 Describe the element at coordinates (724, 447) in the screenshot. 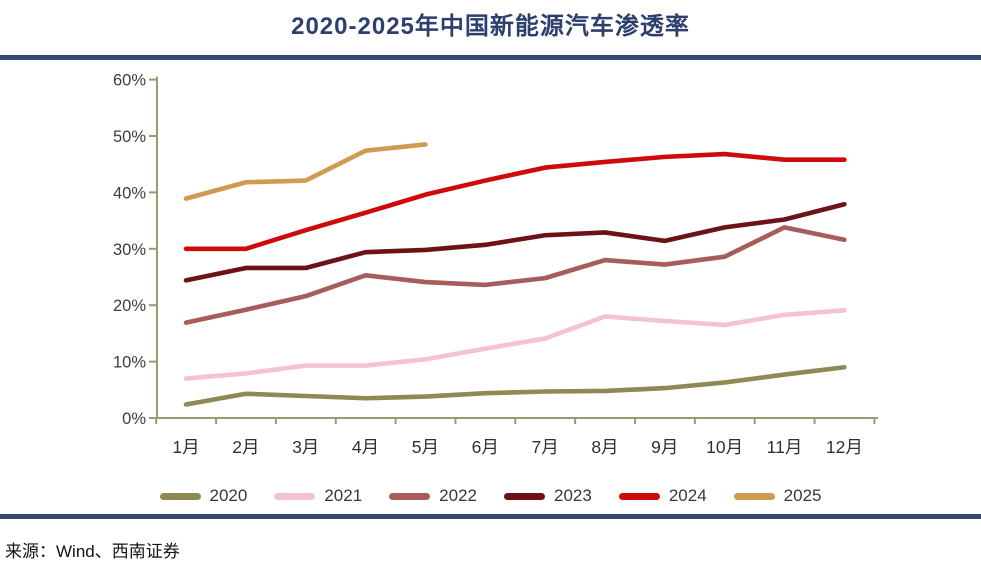

I see `x-tick-label: 10月` at that location.